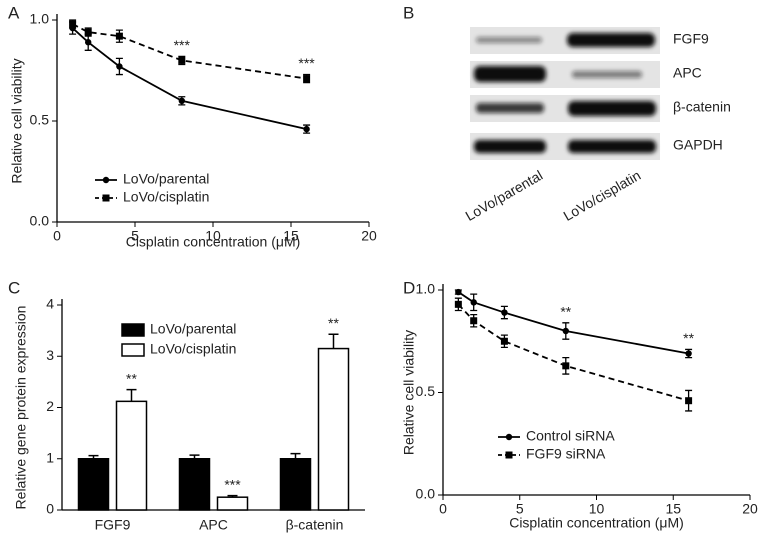 Image resolution: width=765 pixels, height=544 pixels. What do you see at coordinates (113, 525) in the screenshot?
I see `x-tick-label: FGF9` at bounding box center [113, 525].